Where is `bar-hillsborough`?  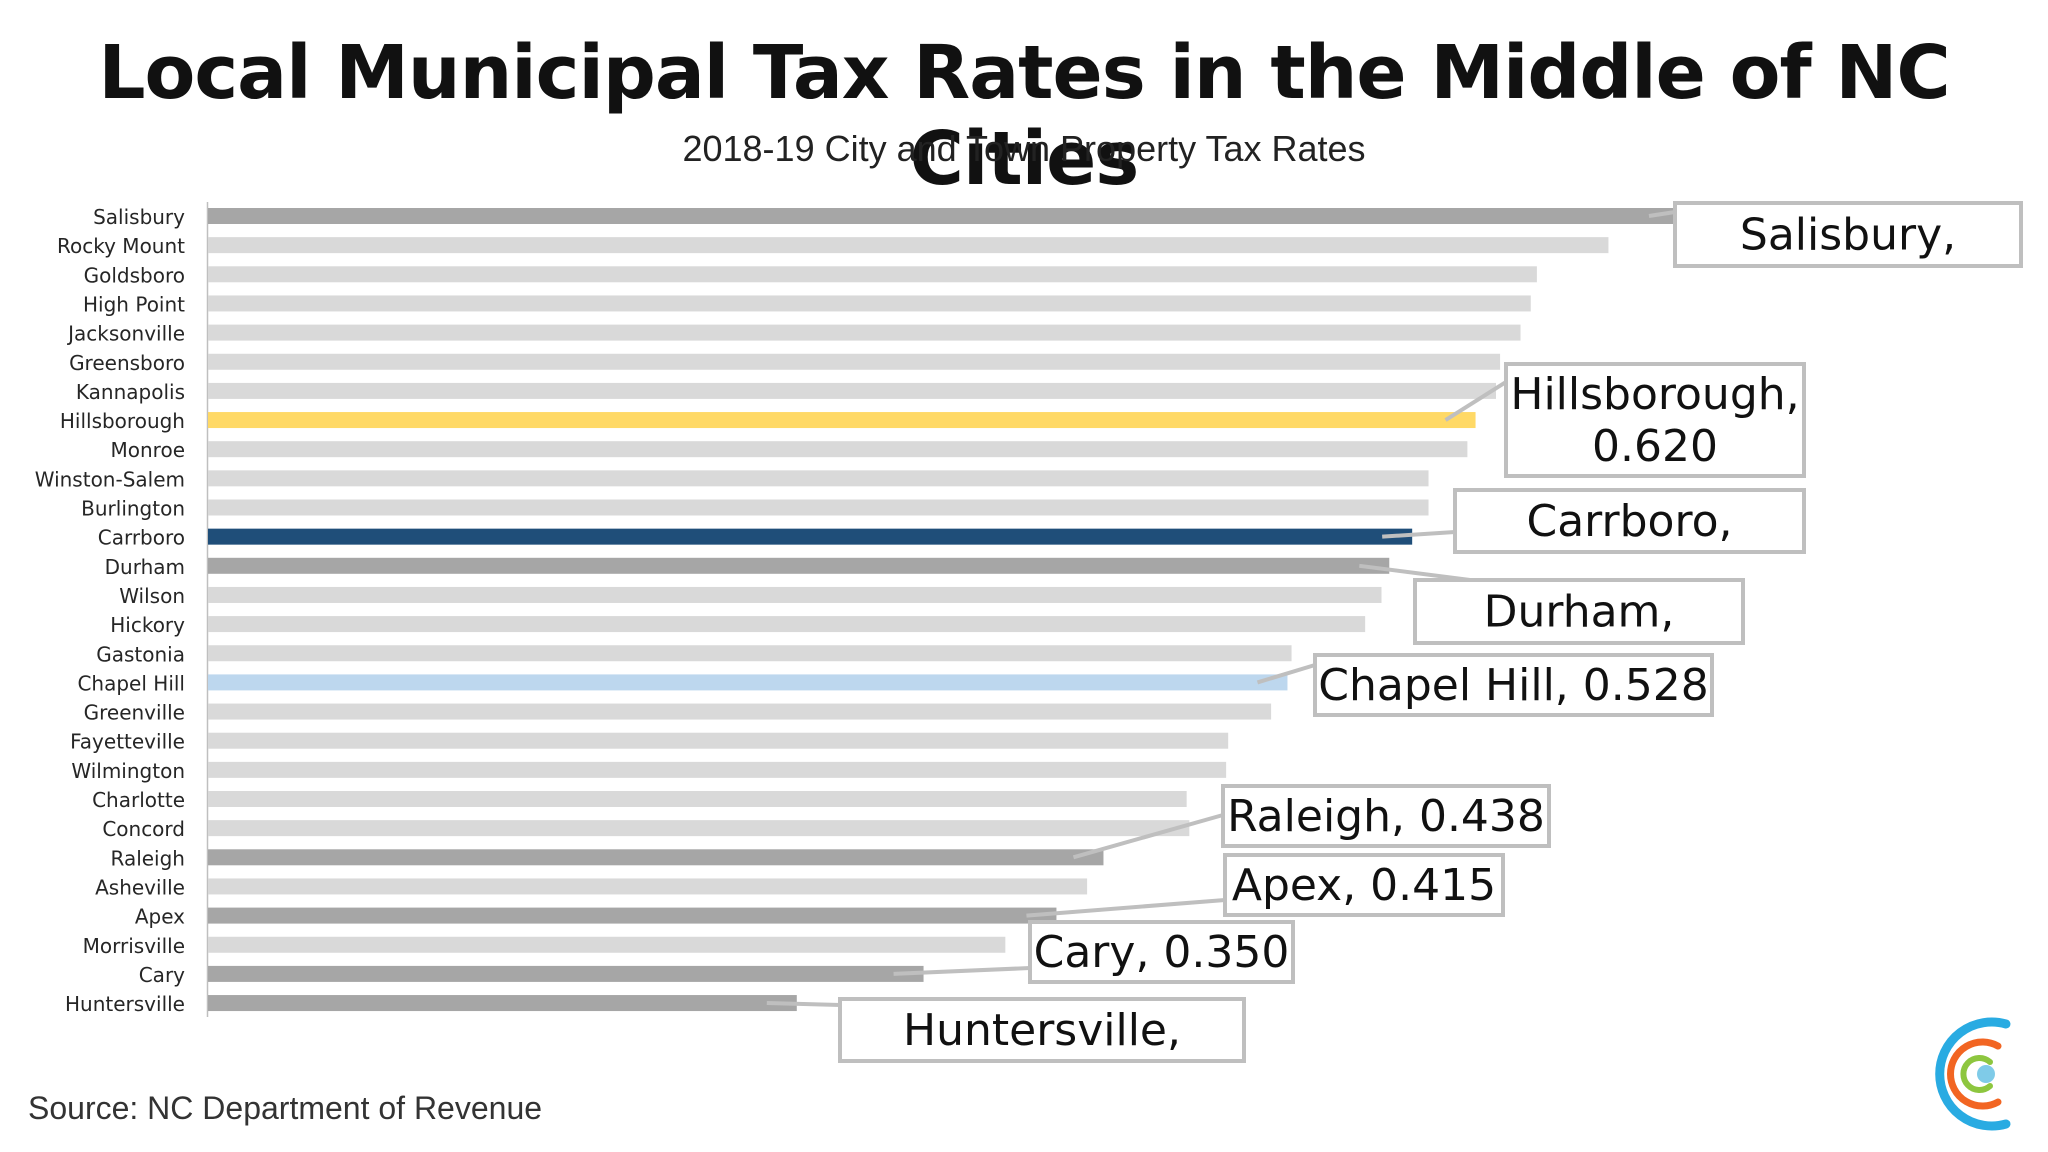
bar-hillsborough is located at coordinates (842, 420).